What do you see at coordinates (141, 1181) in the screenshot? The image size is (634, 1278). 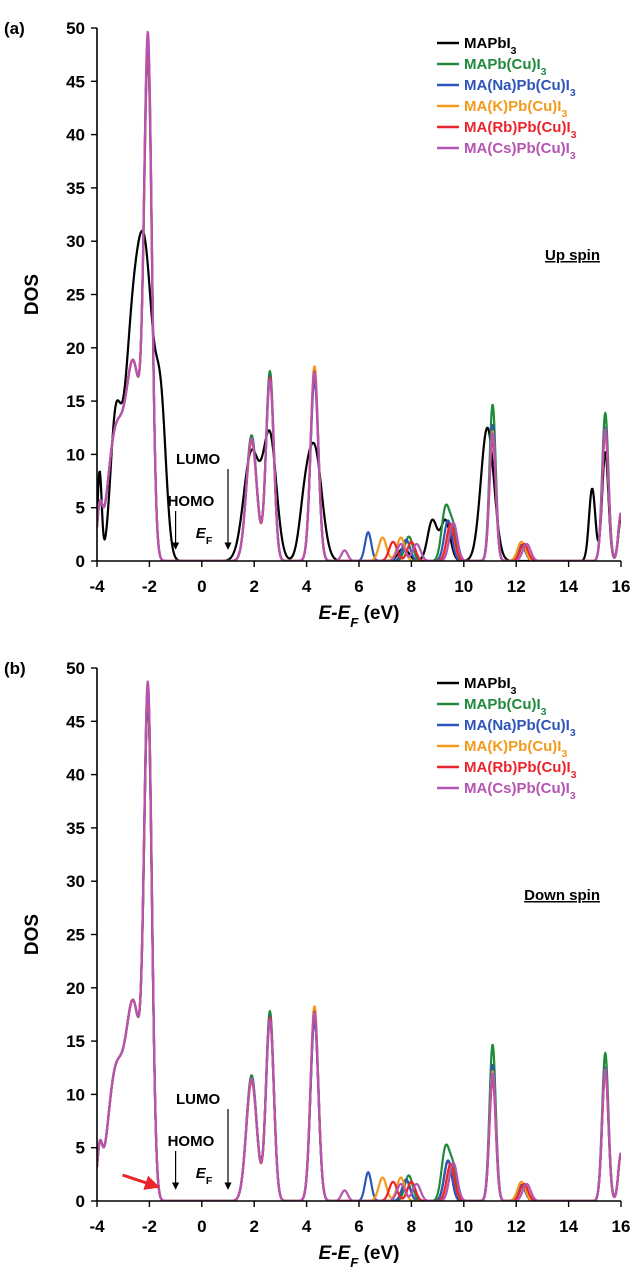 I see `red-arrow` at bounding box center [141, 1181].